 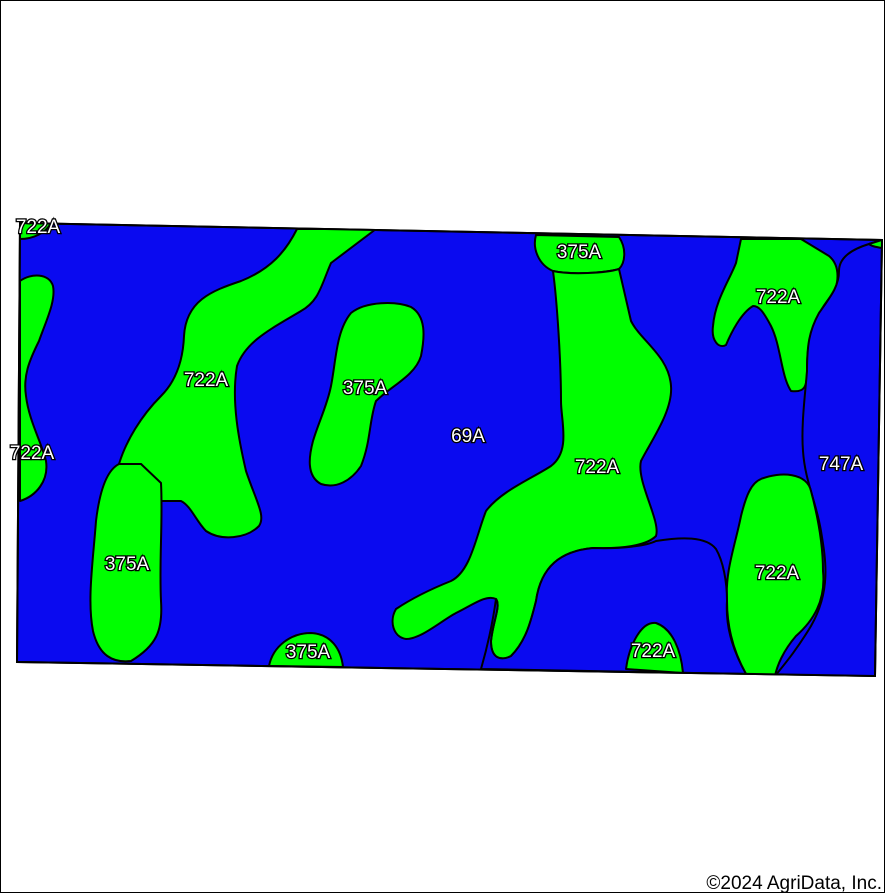 What do you see at coordinates (206, 380) in the screenshot?
I see `label-722a-upper-center: 722A` at bounding box center [206, 380].